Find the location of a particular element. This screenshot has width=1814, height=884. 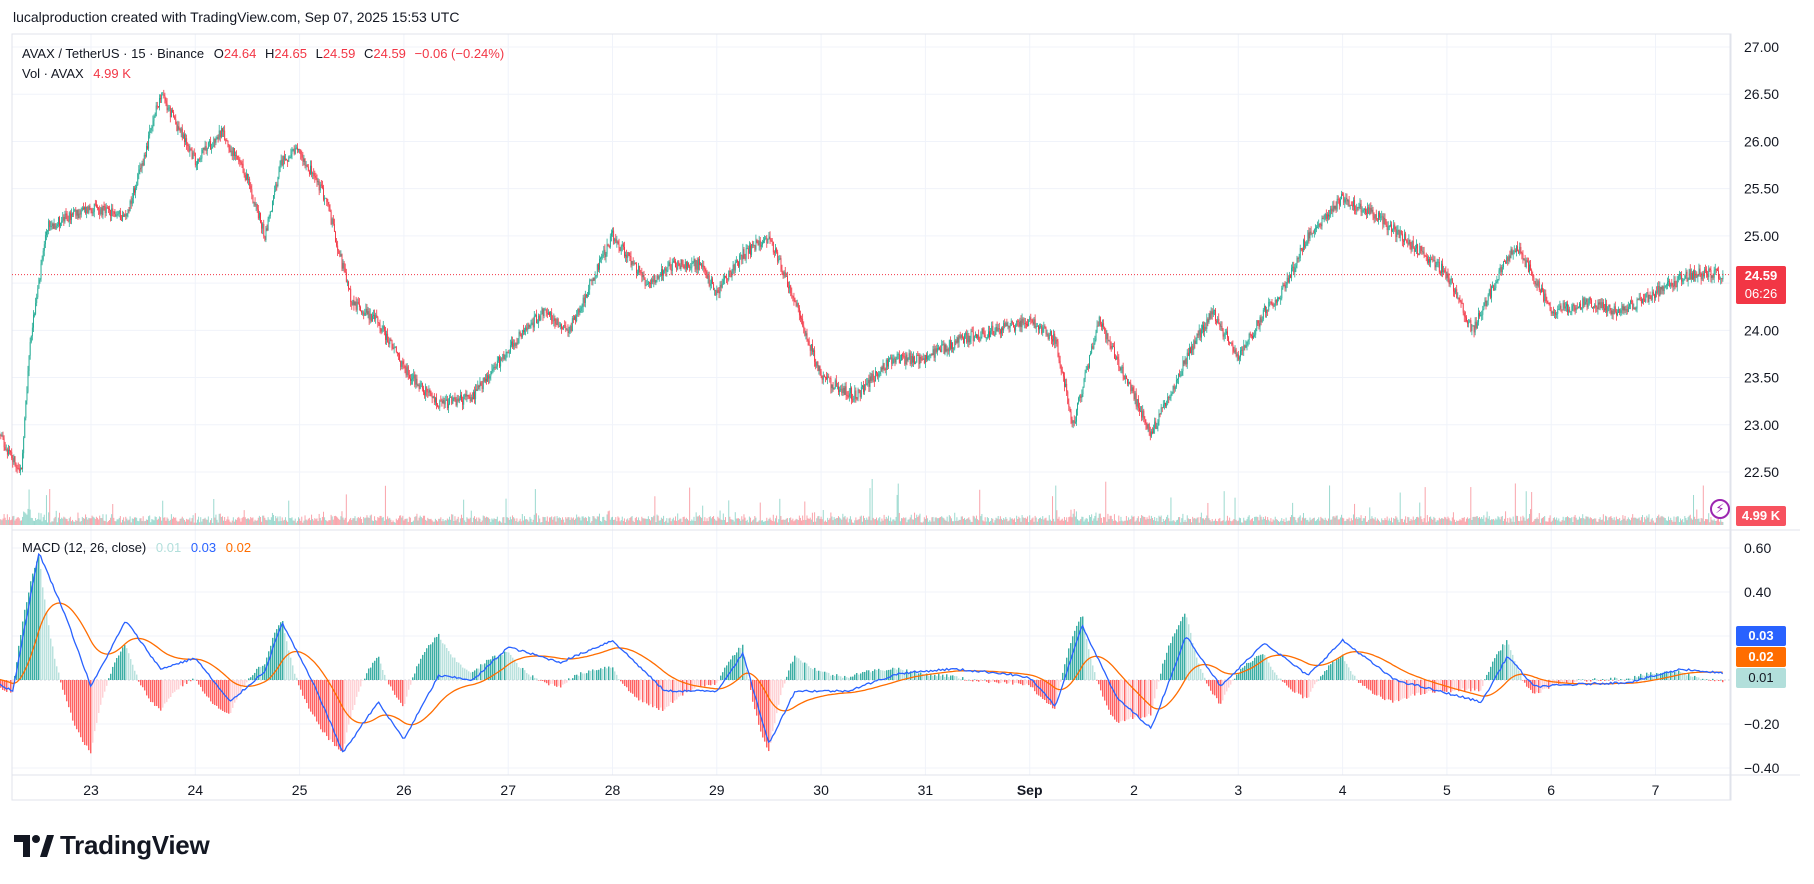

macd-hist-bar is located at coordinates (229, 697).